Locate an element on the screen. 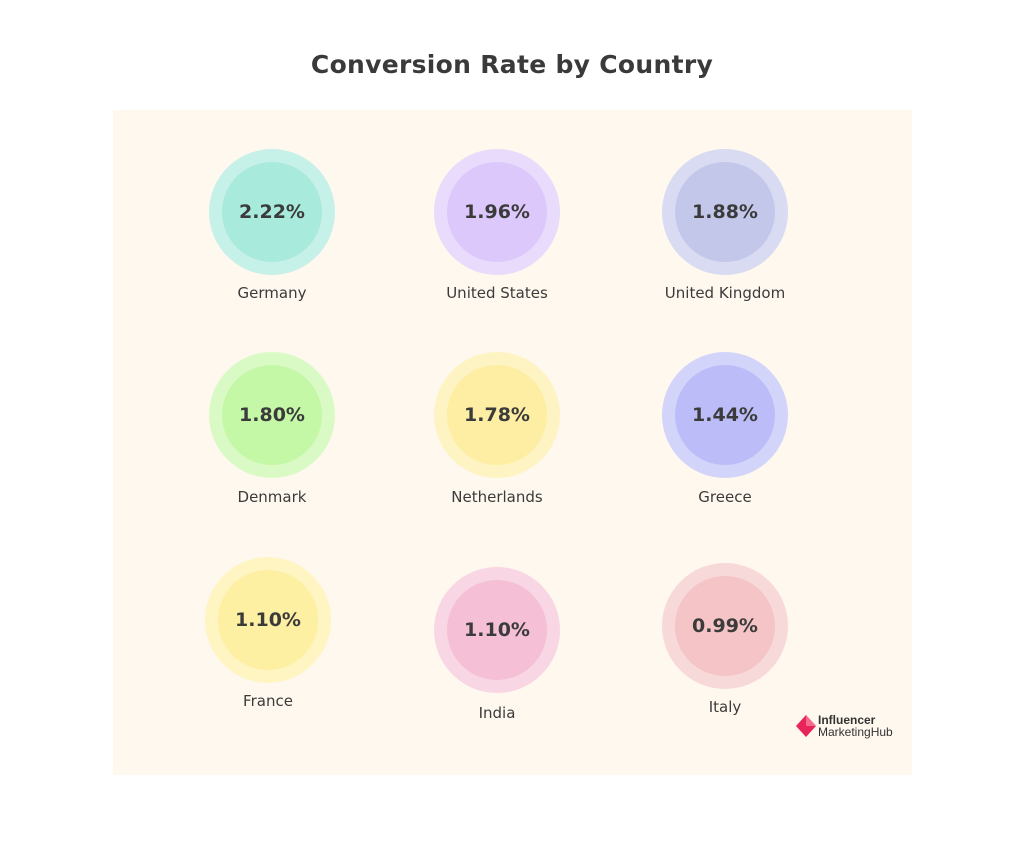 The image size is (1024, 848). bubble-value-label: 1.96% is located at coordinates (497, 212).